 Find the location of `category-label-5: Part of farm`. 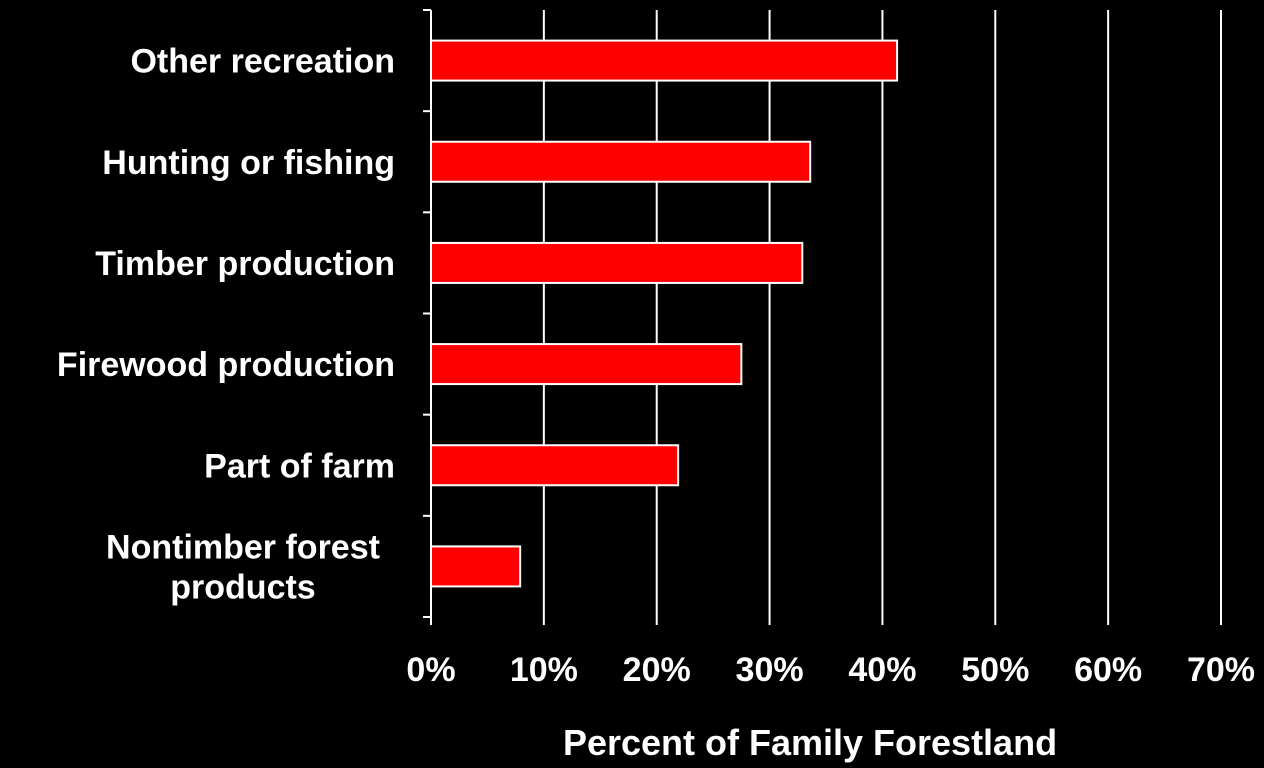

category-label-5: Part of farm is located at coordinates (299, 466).